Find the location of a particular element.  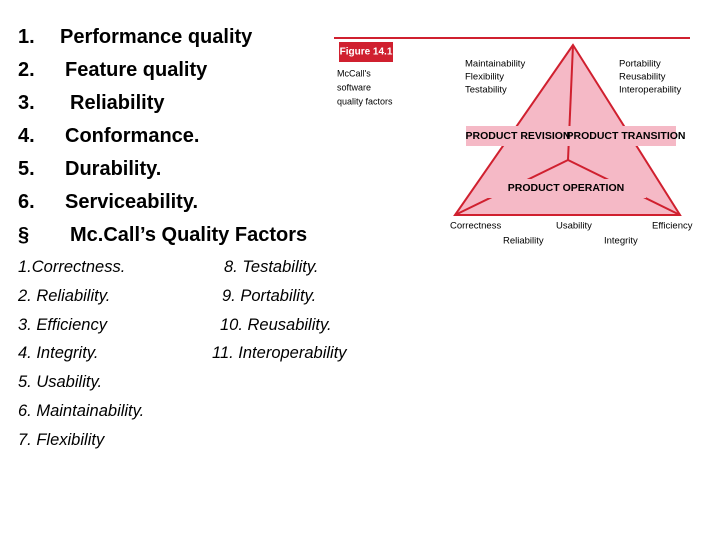

revision: PRODUCT REVISION is located at coordinates (517, 136).